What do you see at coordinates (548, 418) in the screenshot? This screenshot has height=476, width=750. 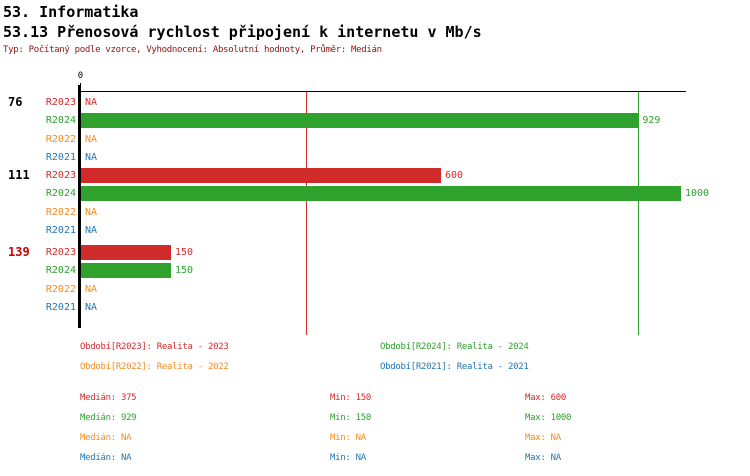 I see `stat-max: Max: 1000` at bounding box center [548, 418].